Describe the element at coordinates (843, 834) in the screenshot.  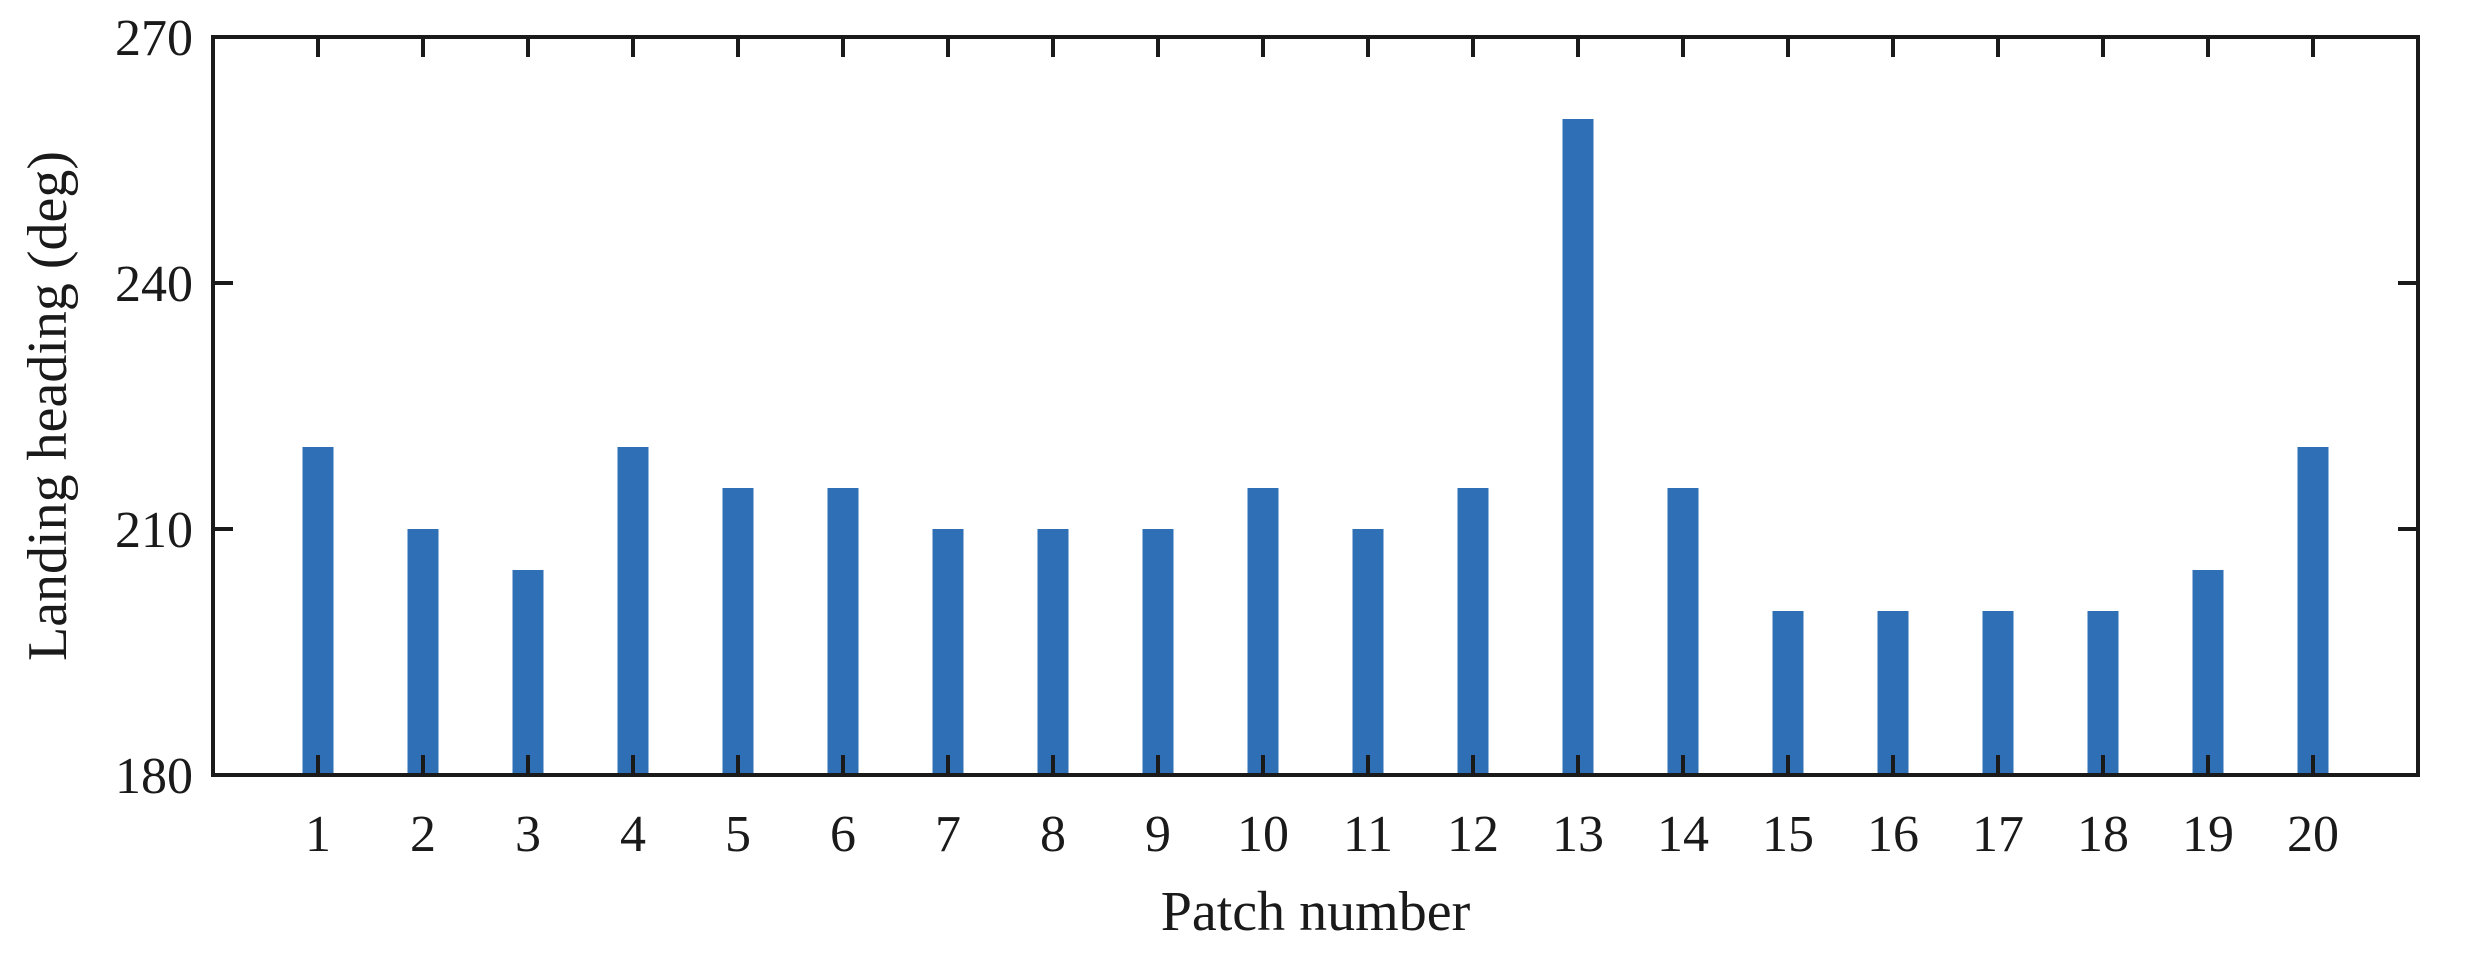
I see `x-tick-label: 6` at that location.